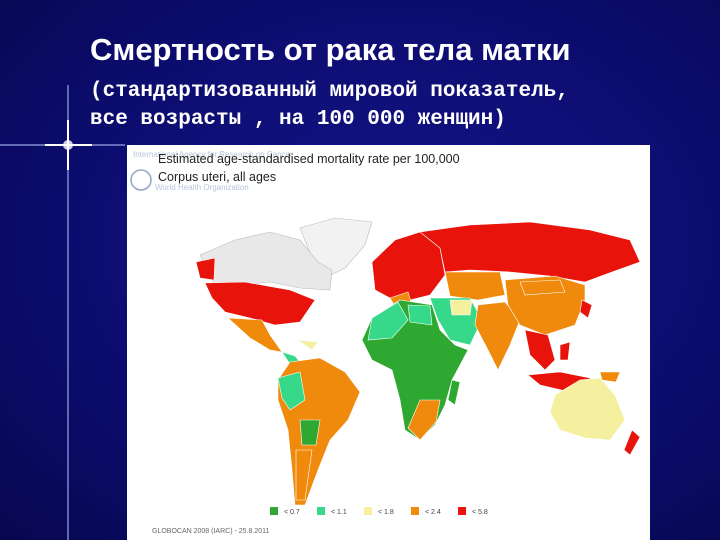 The height and width of the screenshot is (540, 720). Describe the element at coordinates (433, 512) in the screenshot. I see `legend-label: < 2.4` at that location.